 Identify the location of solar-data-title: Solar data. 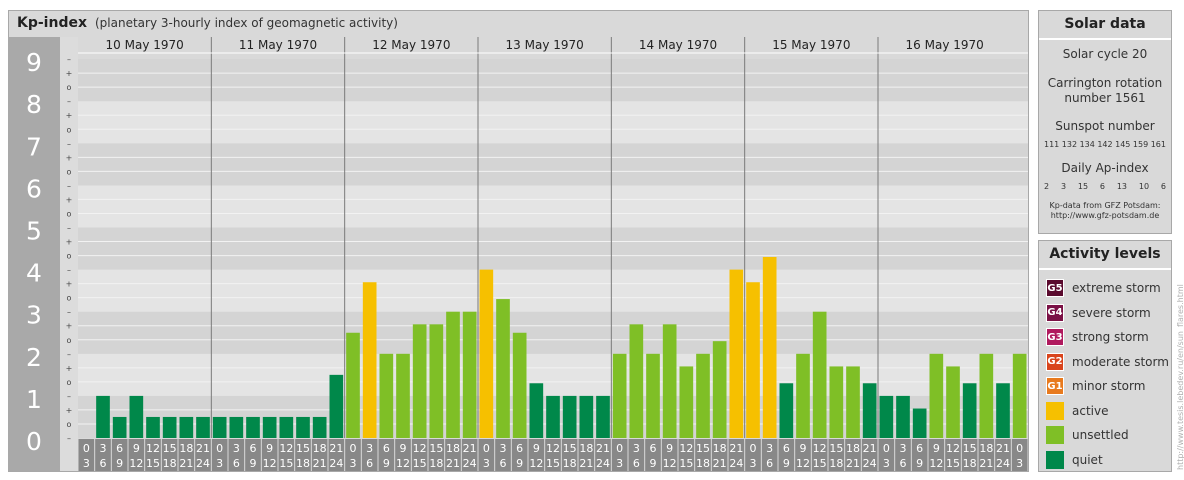
(1105, 25).